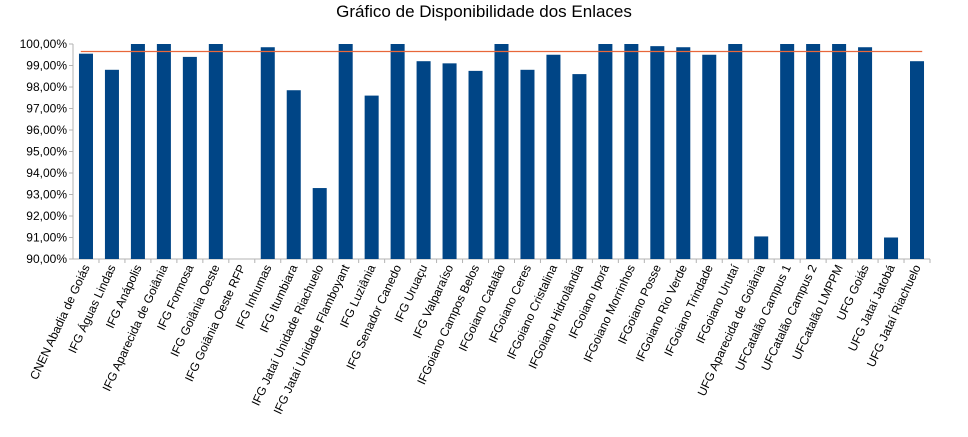 The height and width of the screenshot is (437, 968). I want to click on y-tick-label: 96,00%, so click(46, 130).